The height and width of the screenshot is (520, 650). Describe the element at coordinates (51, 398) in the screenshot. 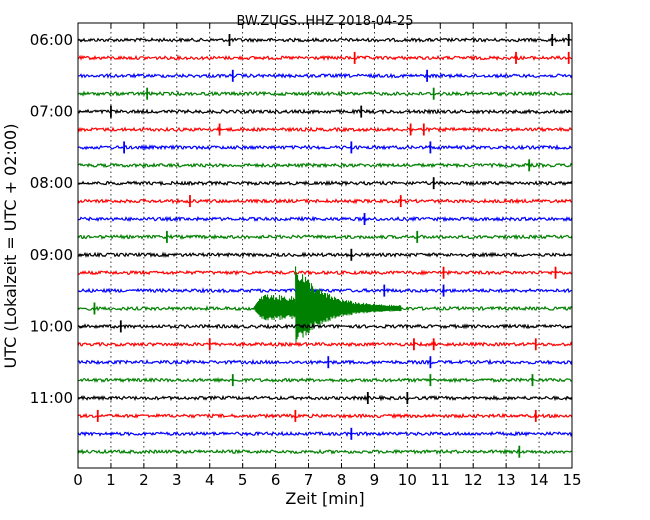

I see `y-tick-label: 11:00` at that location.